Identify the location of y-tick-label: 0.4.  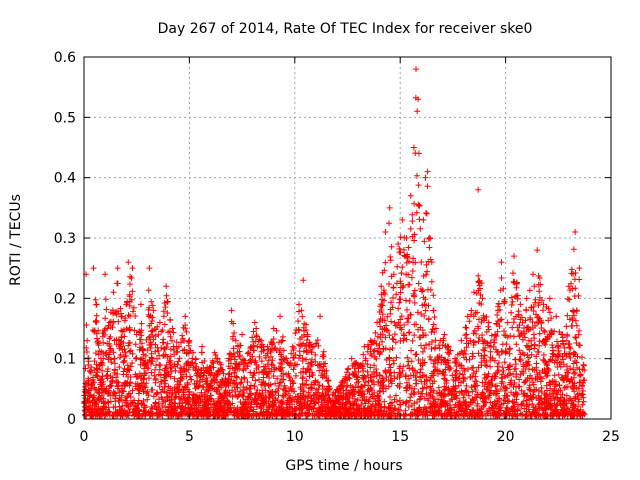
(65, 179).